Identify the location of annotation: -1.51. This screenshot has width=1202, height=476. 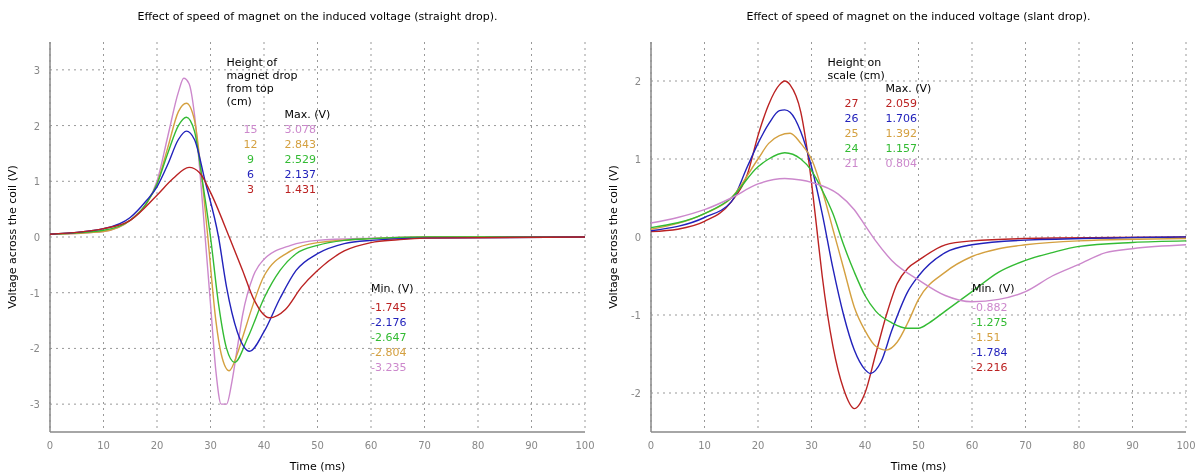
(986, 337).